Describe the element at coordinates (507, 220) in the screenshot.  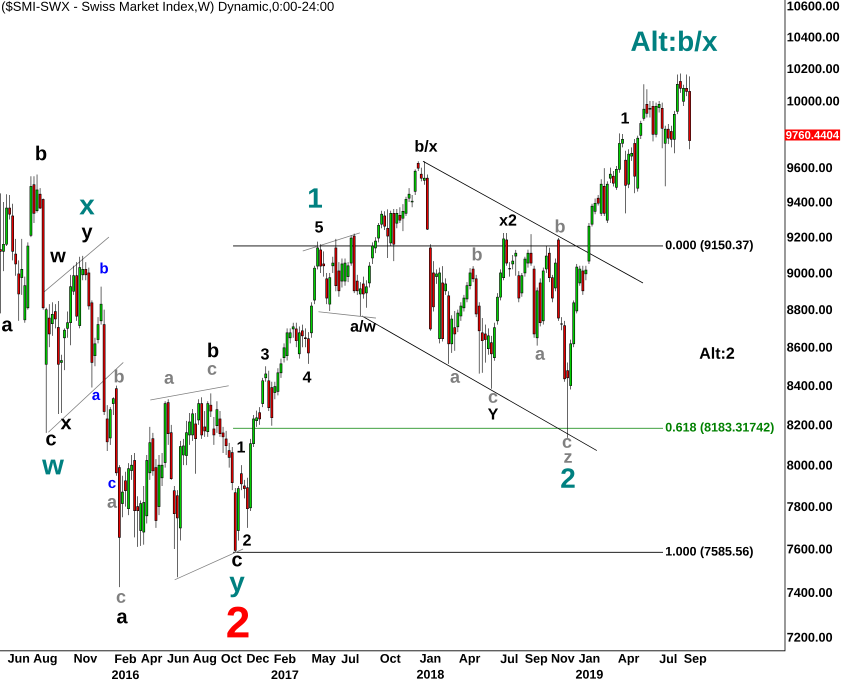
I see `annotation: x2` at that location.